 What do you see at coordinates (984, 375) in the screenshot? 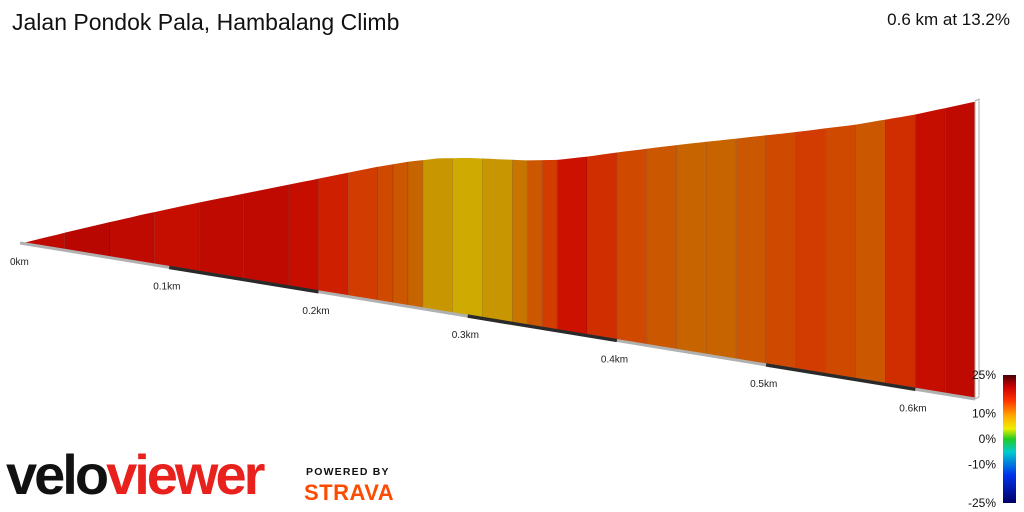
I see `gradient-scale-label: 25%` at bounding box center [984, 375].